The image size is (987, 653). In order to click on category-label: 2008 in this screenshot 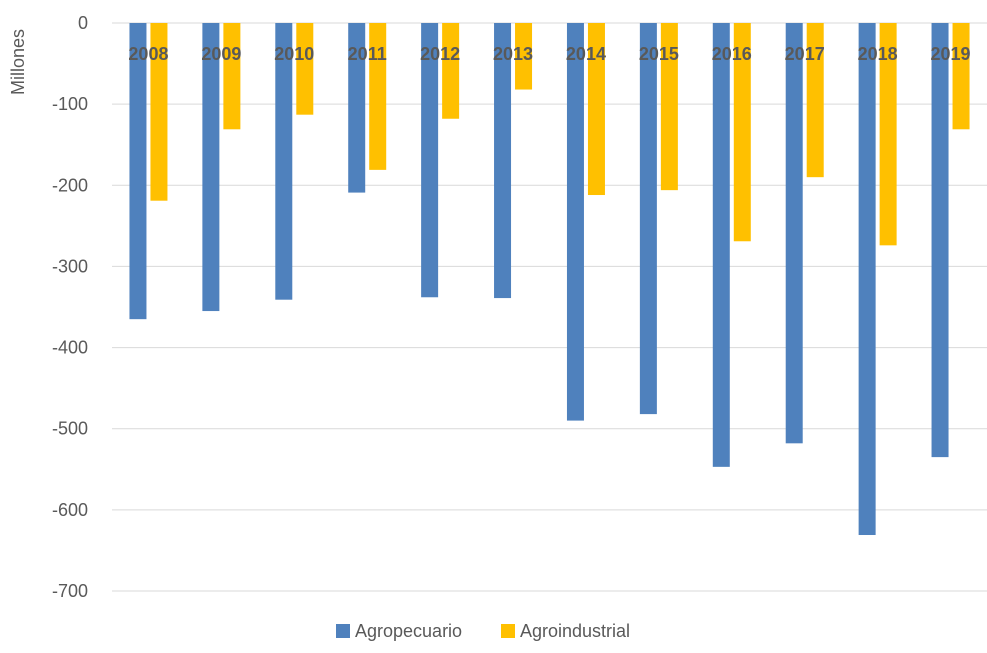, I will do `click(148, 54)`.